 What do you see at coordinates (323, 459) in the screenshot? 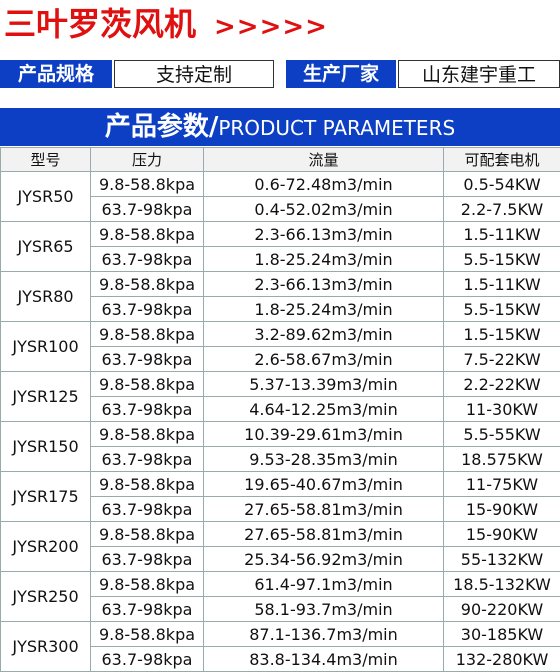
I see `data-cell: 9.53-28.35m3/min` at bounding box center [323, 459].